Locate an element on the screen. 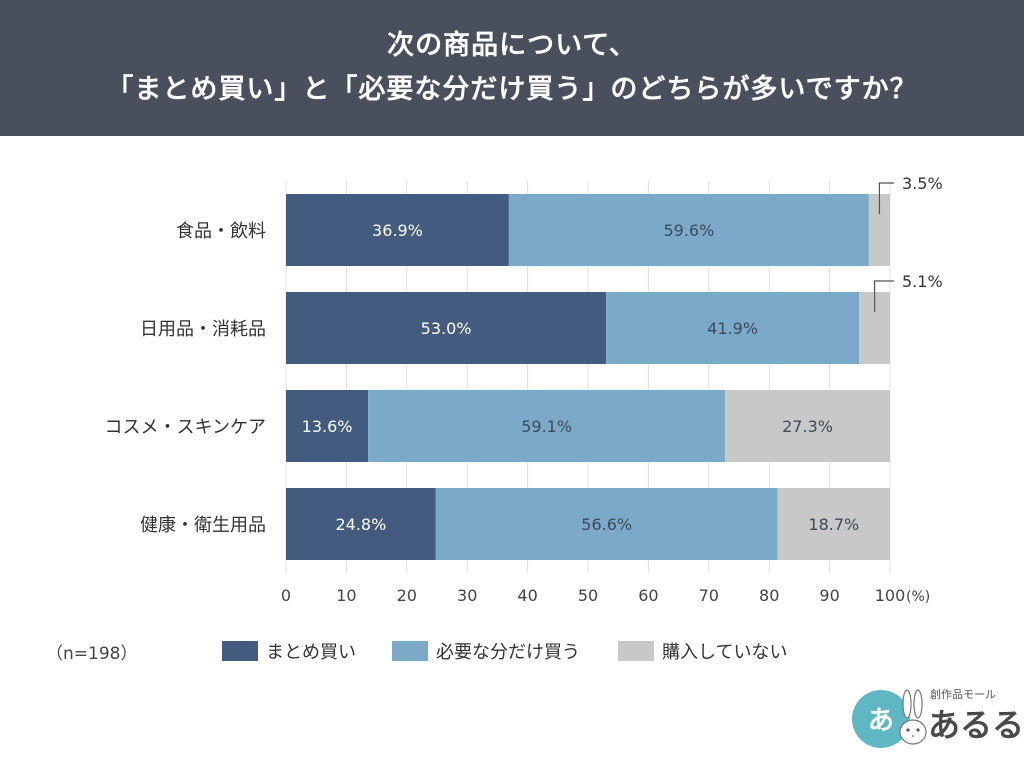 The width and height of the screenshot is (1024, 768). data-label-1-1: 41.9% is located at coordinates (732, 328).